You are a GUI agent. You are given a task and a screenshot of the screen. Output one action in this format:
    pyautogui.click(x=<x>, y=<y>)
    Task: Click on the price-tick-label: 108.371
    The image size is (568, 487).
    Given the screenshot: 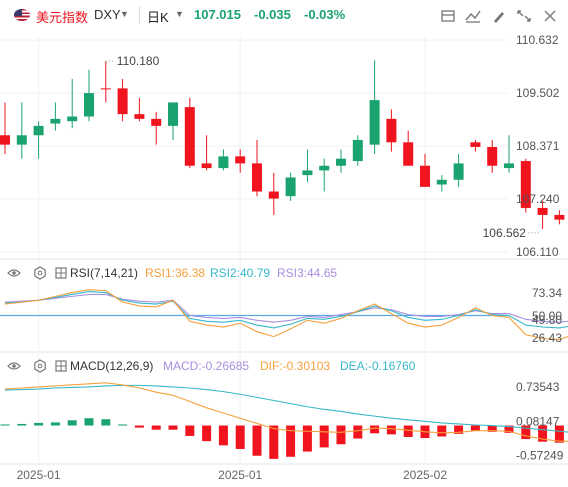 What is the action you would take?
    pyautogui.click(x=538, y=146)
    